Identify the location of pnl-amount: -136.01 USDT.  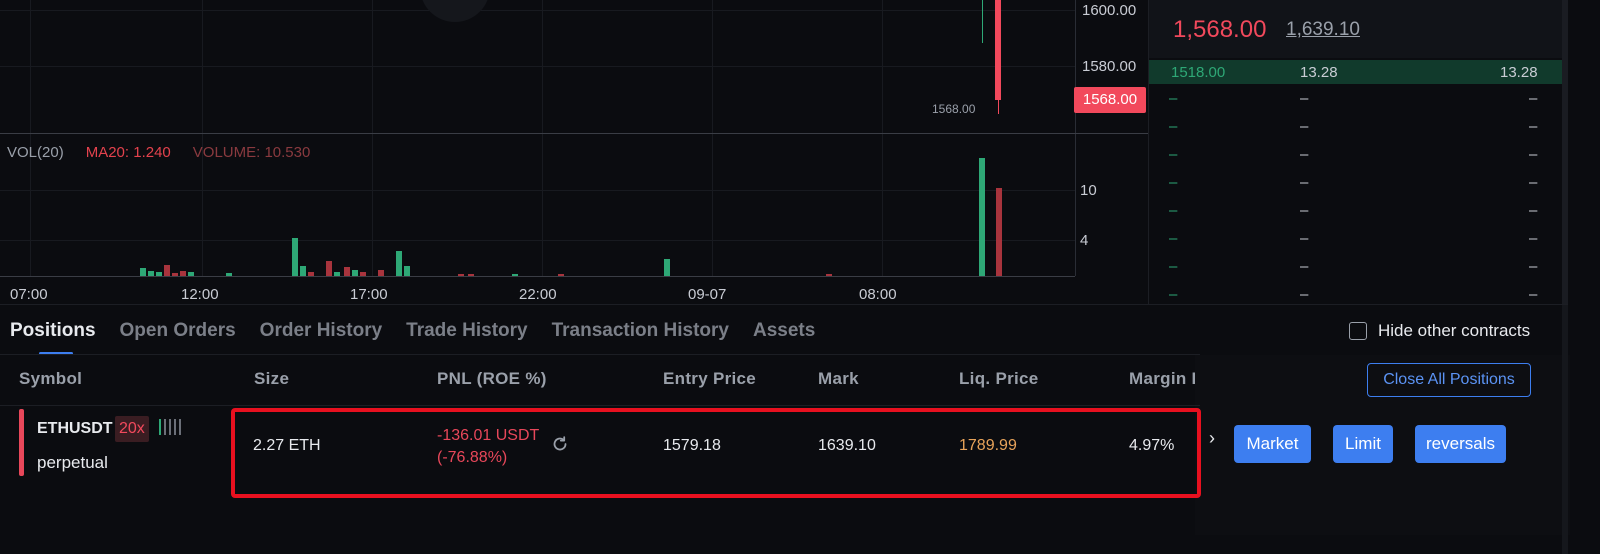
(488, 435).